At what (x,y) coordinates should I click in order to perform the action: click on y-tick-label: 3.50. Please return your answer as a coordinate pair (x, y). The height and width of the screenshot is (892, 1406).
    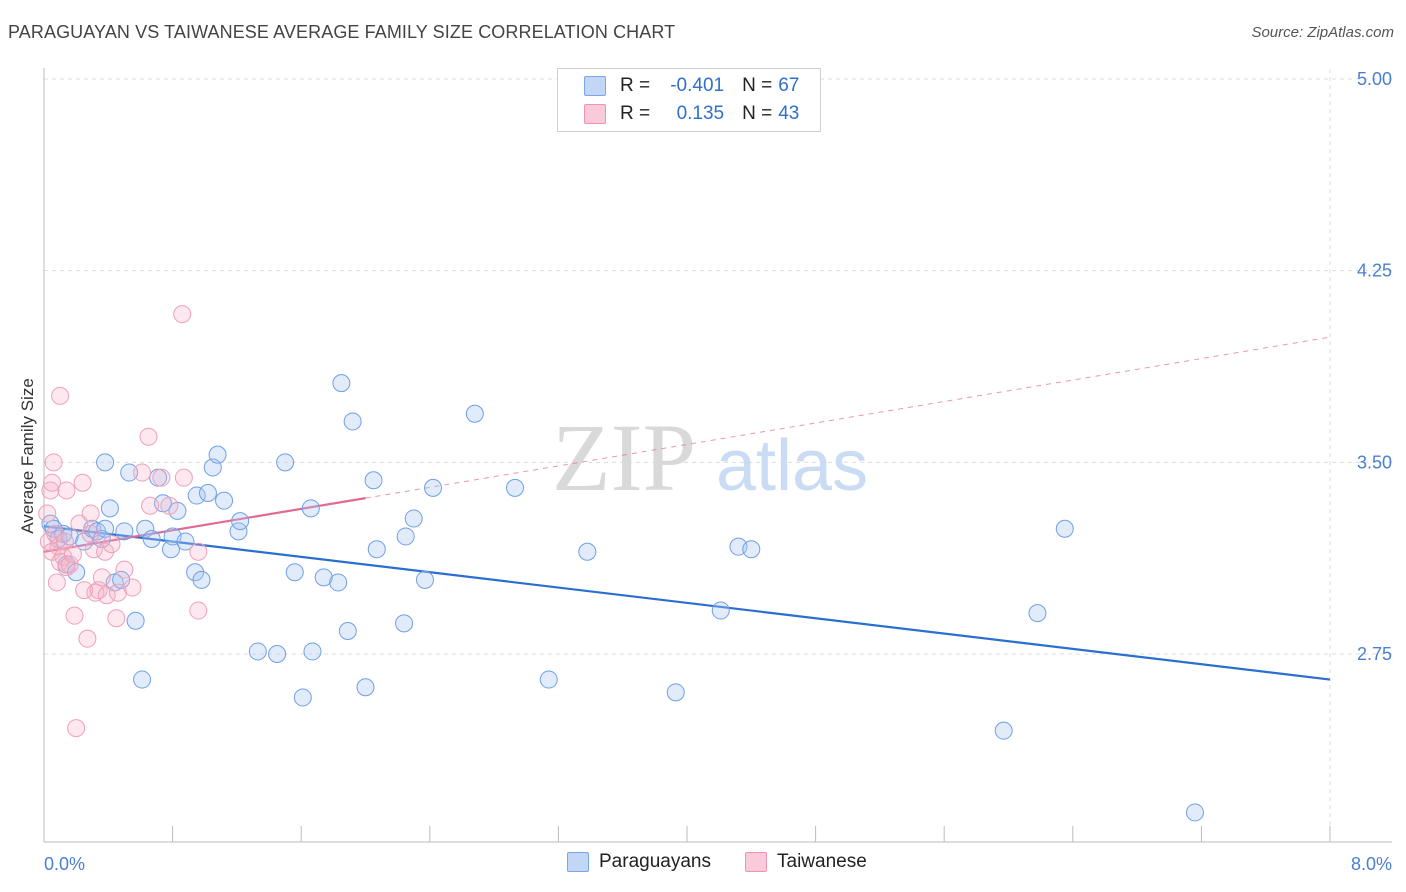
    Looking at the image, I should click on (1374, 462).